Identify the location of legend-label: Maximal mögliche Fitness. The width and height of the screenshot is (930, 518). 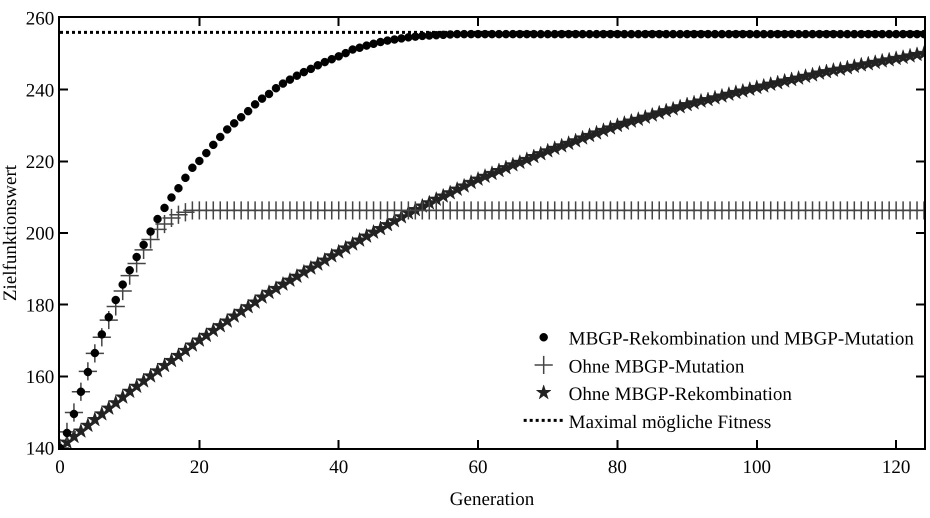
(670, 422).